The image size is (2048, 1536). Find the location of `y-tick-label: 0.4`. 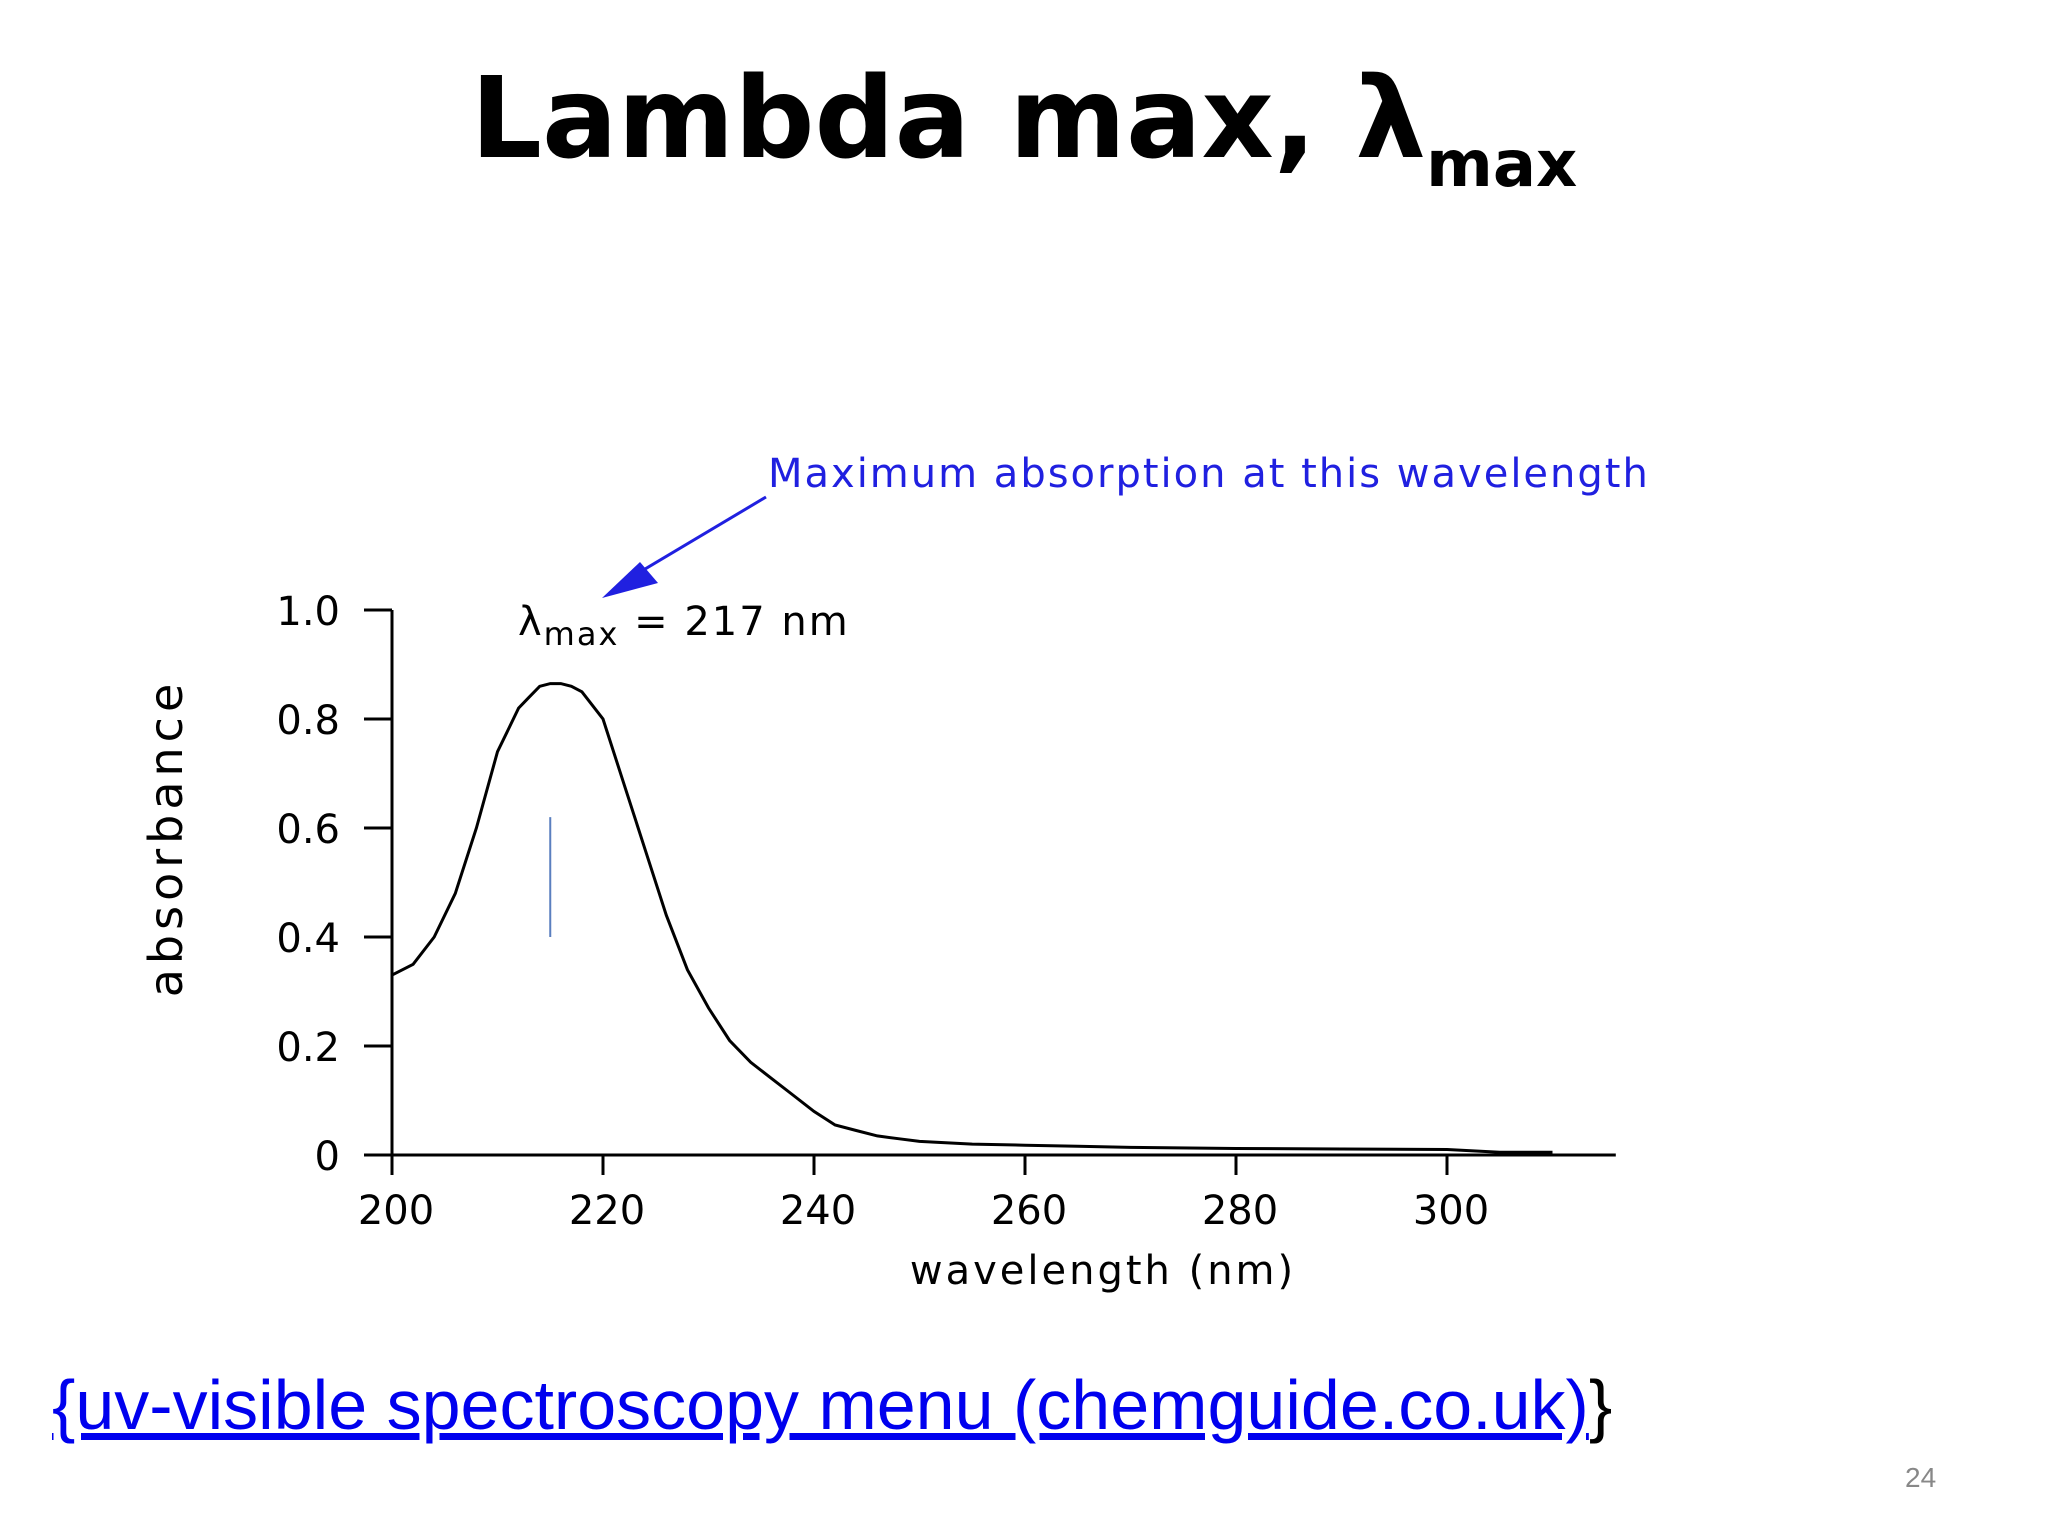

y-tick-label: 0.4 is located at coordinates (308, 939).